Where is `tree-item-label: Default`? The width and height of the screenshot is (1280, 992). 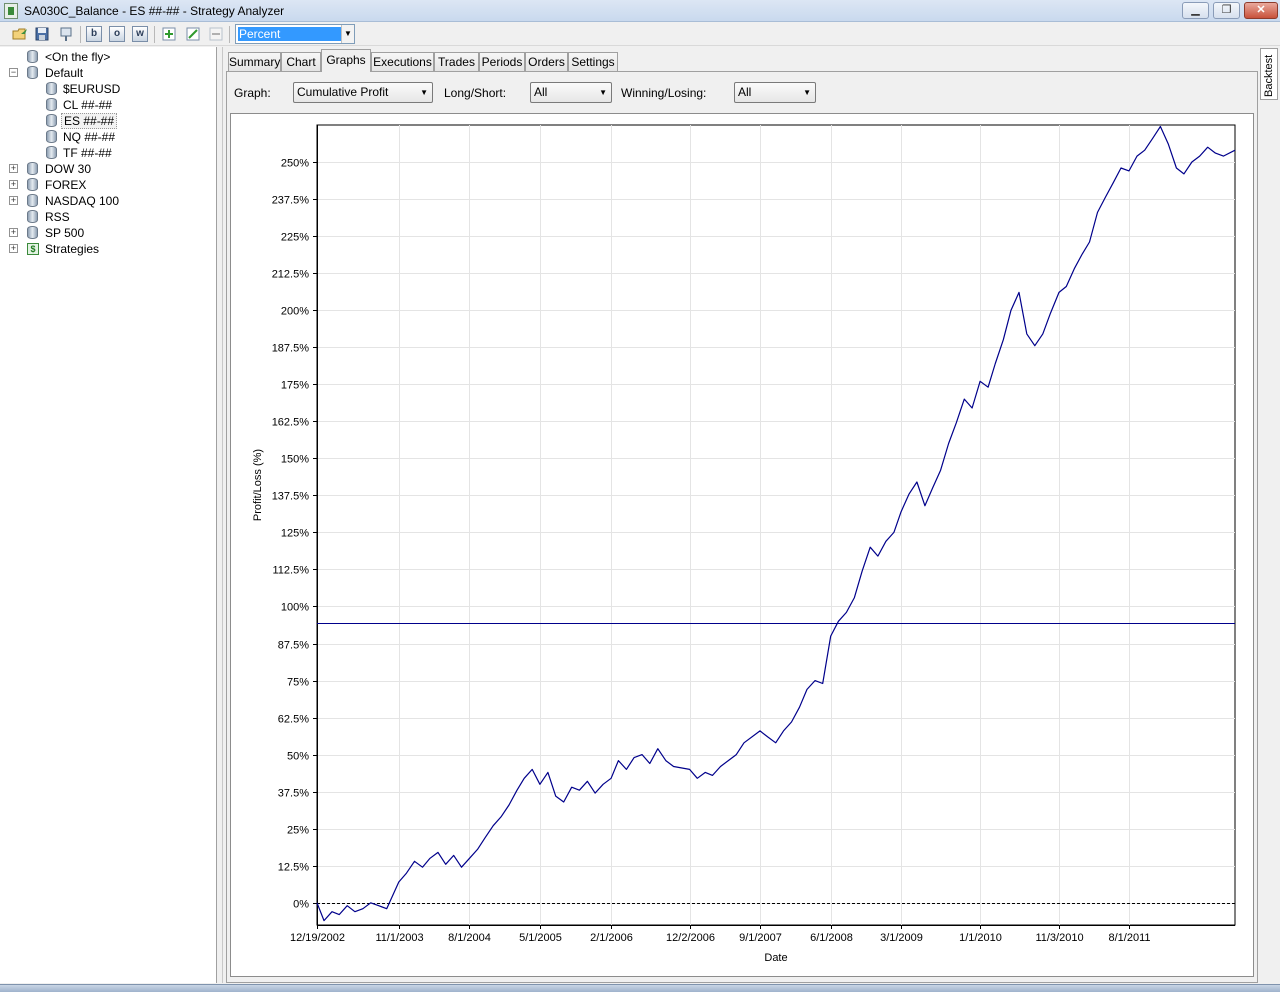 tree-item-label: Default is located at coordinates (64, 73).